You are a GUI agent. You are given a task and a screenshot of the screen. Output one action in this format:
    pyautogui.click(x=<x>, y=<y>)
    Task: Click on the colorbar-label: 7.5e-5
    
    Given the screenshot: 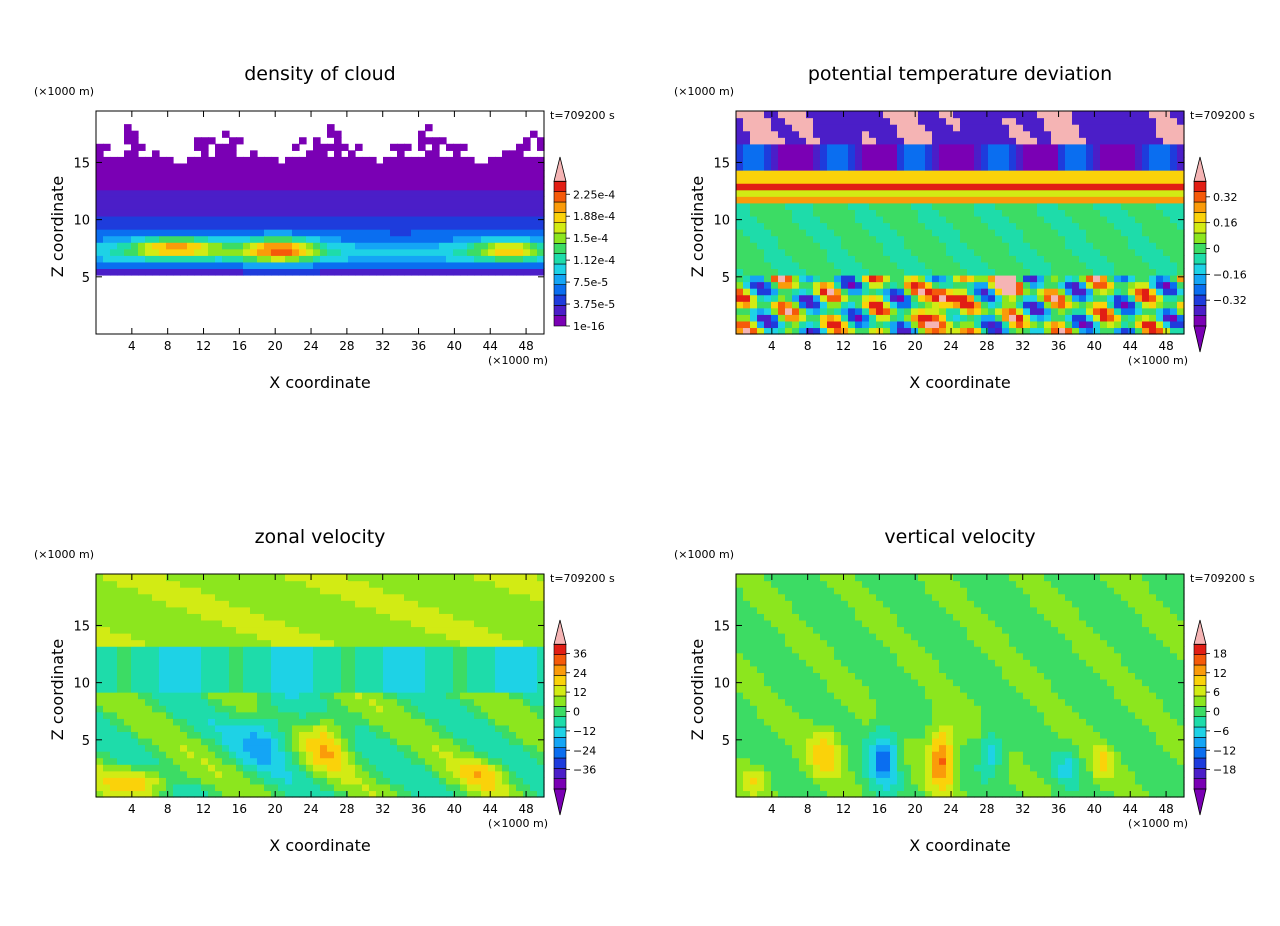 What is the action you would take?
    pyautogui.click(x=590, y=282)
    